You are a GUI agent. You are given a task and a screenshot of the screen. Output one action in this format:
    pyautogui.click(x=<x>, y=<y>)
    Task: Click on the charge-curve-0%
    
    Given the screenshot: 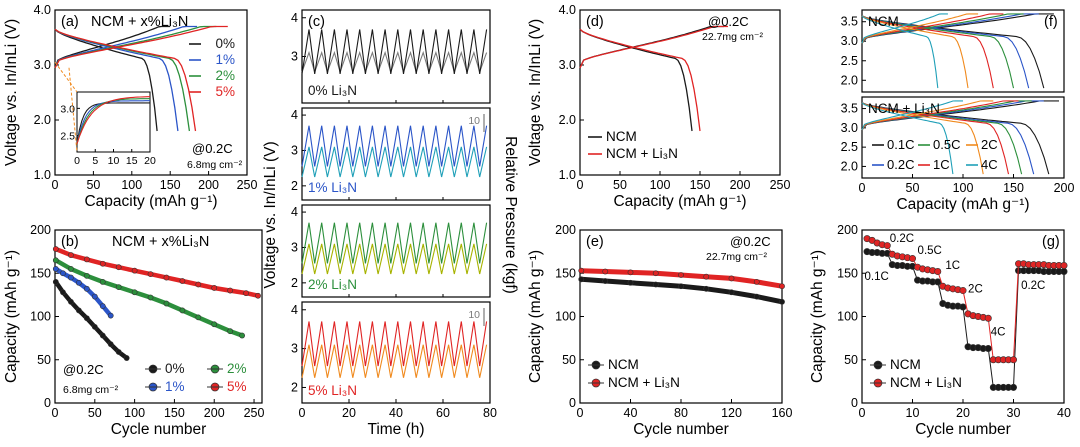 What is the action you would take?
    pyautogui.click(x=112, y=47)
    